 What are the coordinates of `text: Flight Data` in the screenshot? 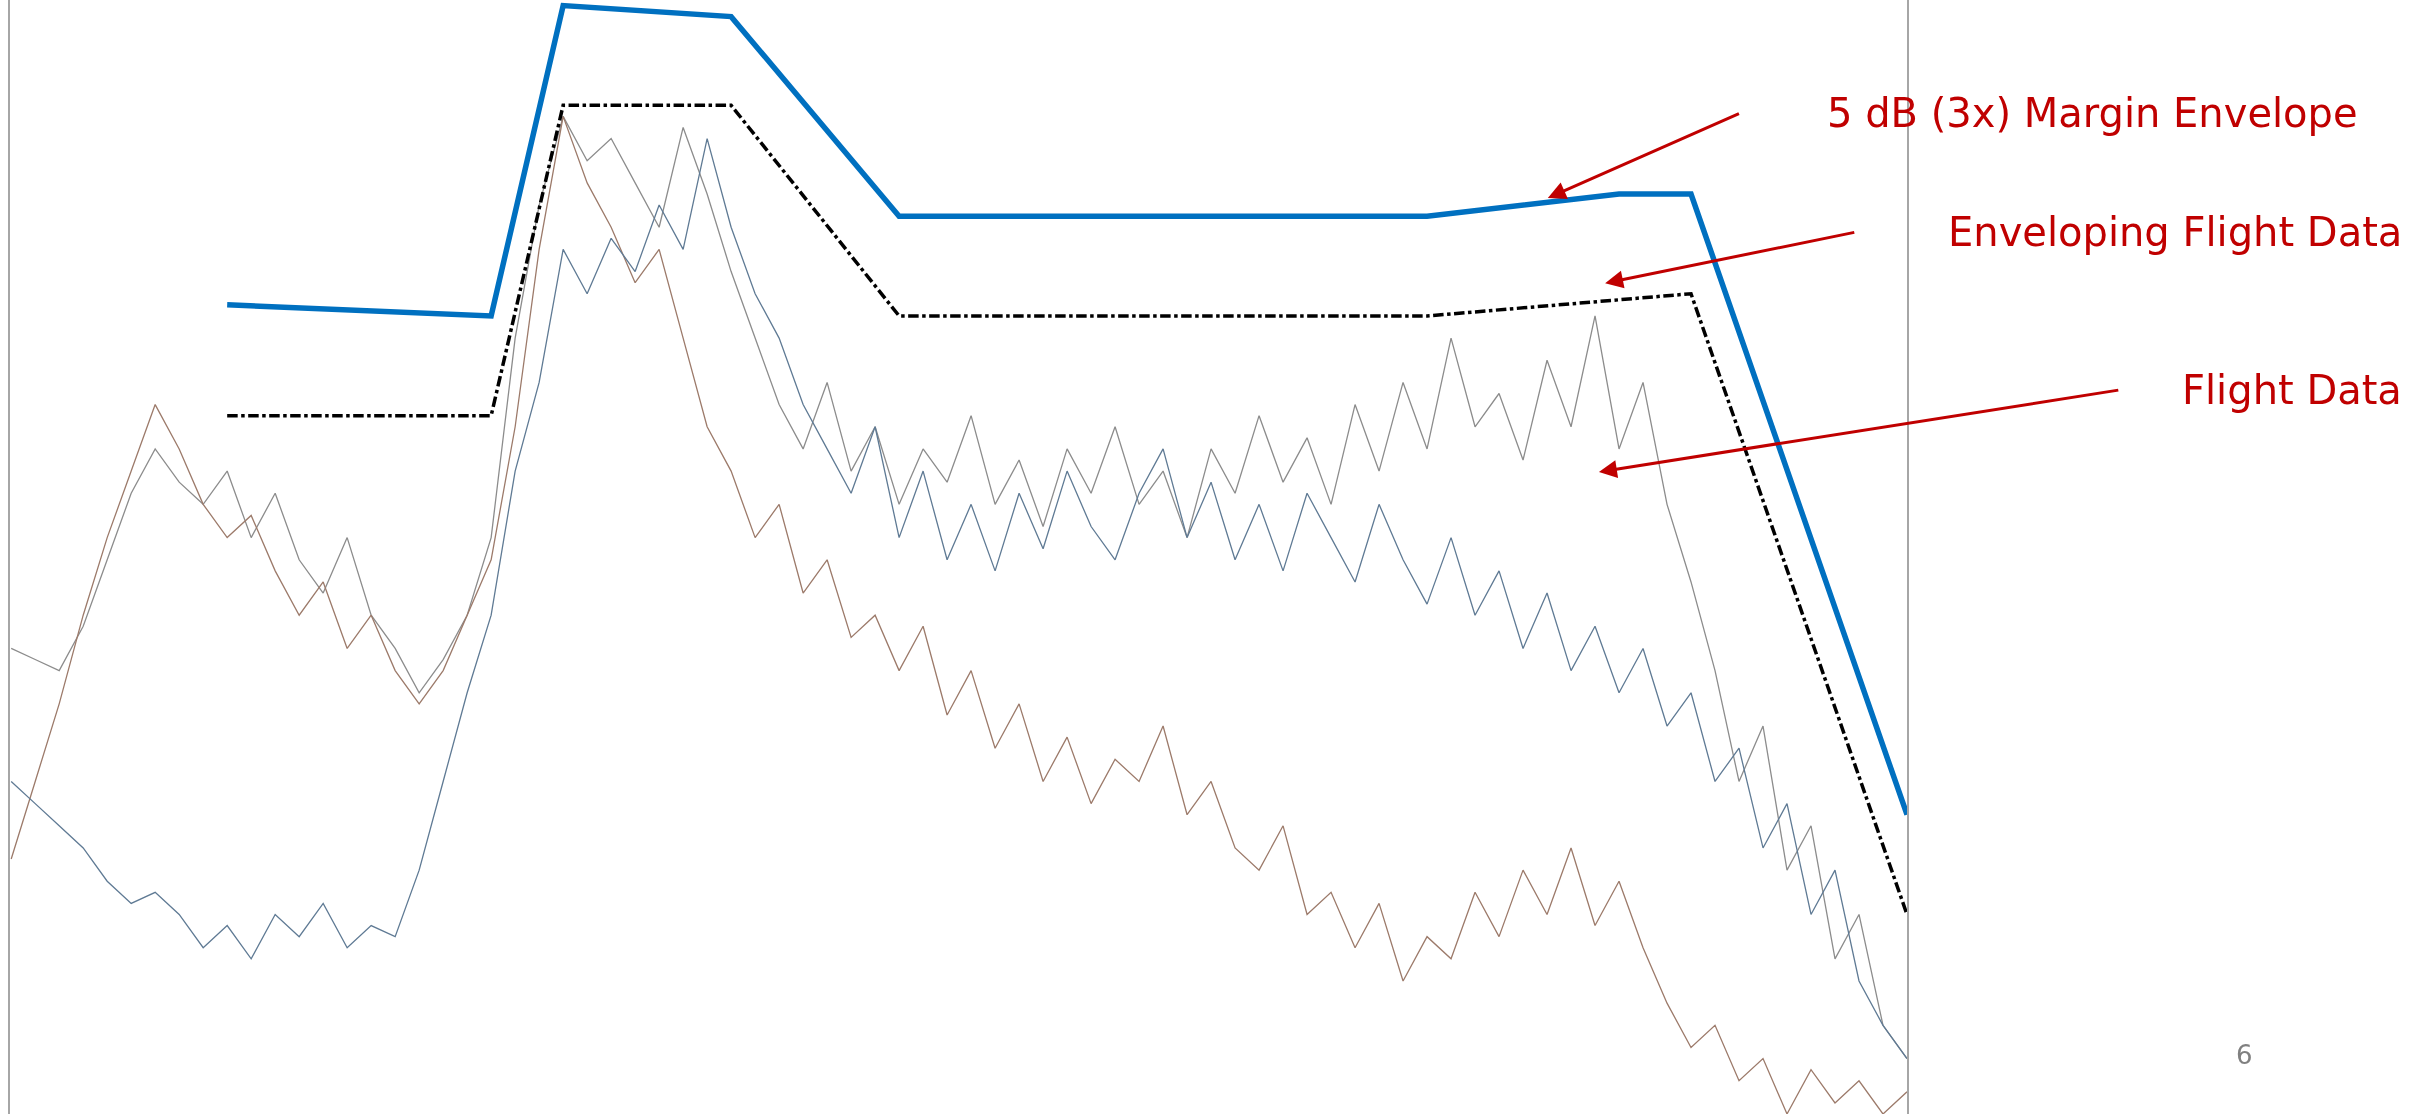 It's located at (2292, 390).